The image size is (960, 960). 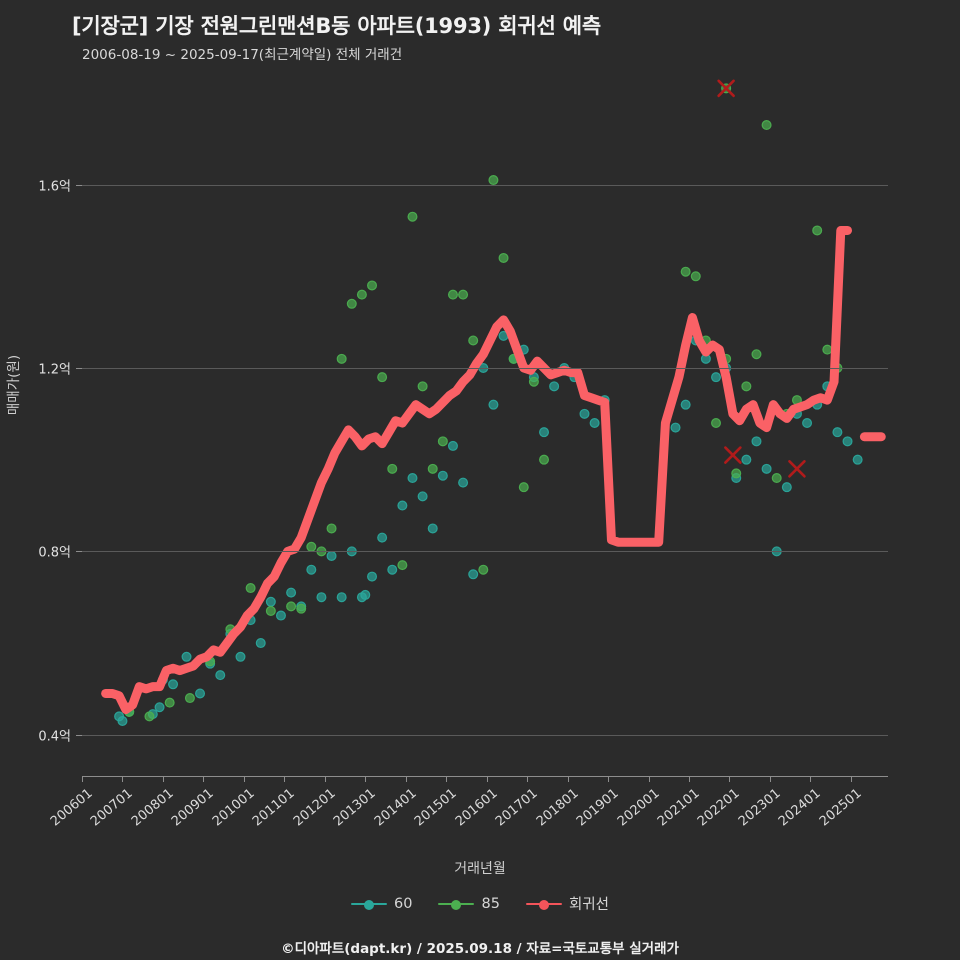 I want to click on legend-item-60: 60, so click(x=381, y=904).